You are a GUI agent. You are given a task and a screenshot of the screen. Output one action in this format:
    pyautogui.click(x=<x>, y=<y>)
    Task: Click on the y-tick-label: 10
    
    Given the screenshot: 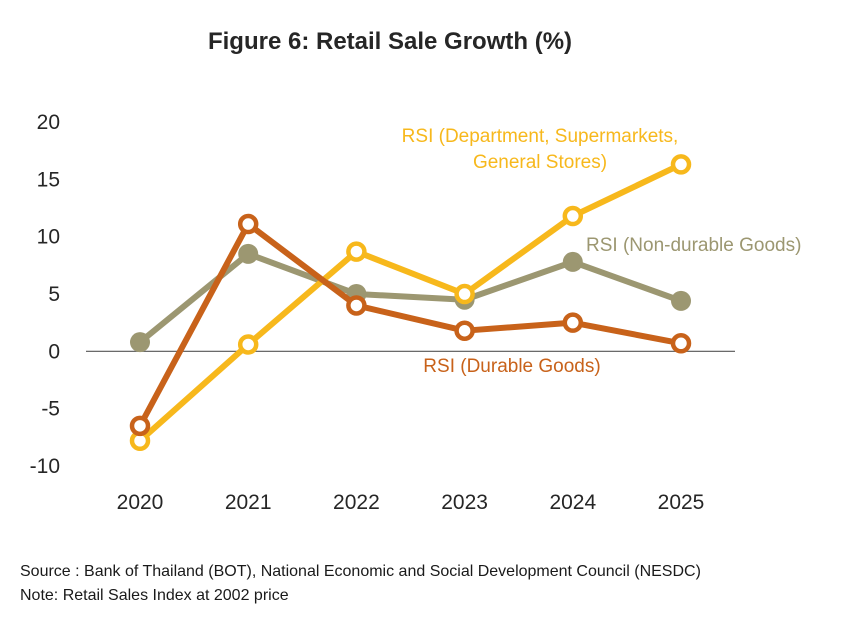 What is the action you would take?
    pyautogui.click(x=48, y=237)
    